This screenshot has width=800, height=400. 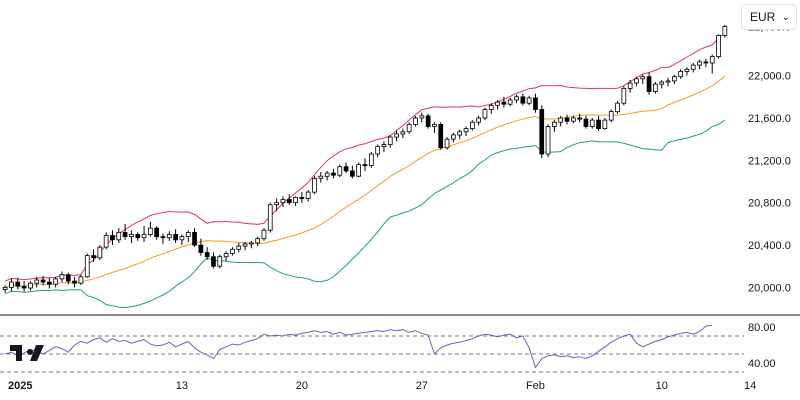 What do you see at coordinates (769, 17) in the screenshot?
I see `currency-selector: EUR ⌄` at bounding box center [769, 17].